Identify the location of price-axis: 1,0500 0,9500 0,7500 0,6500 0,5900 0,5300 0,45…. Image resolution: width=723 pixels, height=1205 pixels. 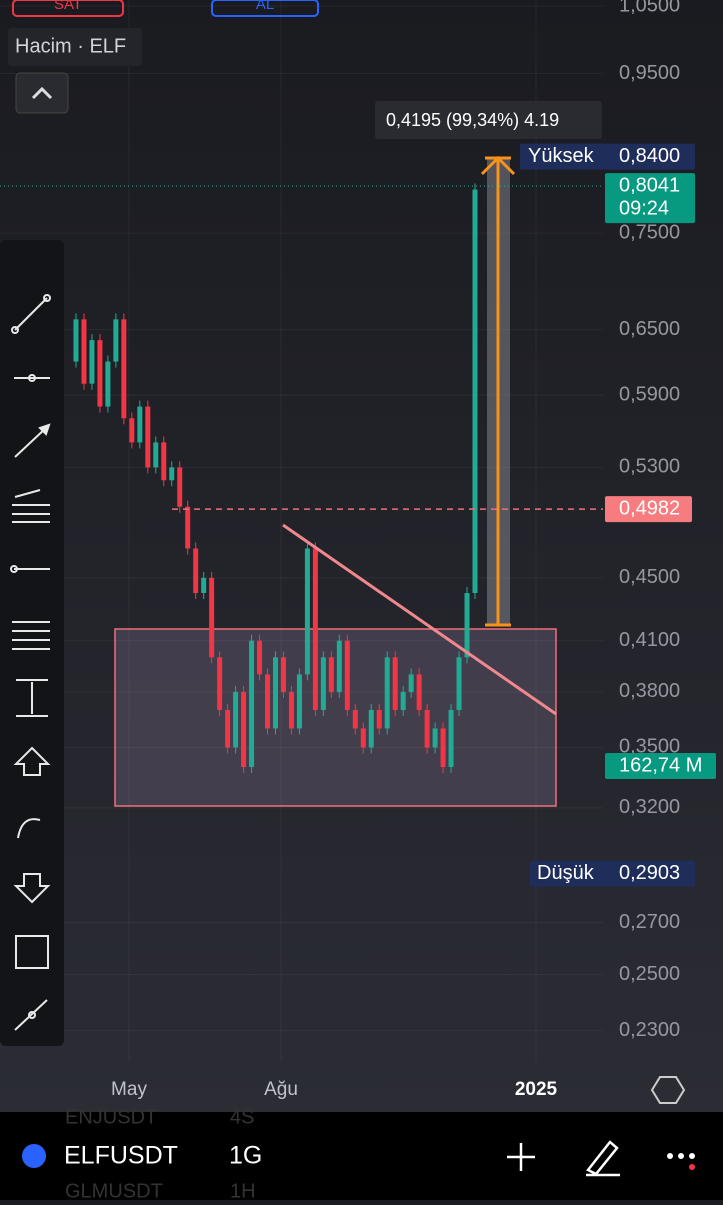
(649, 520).